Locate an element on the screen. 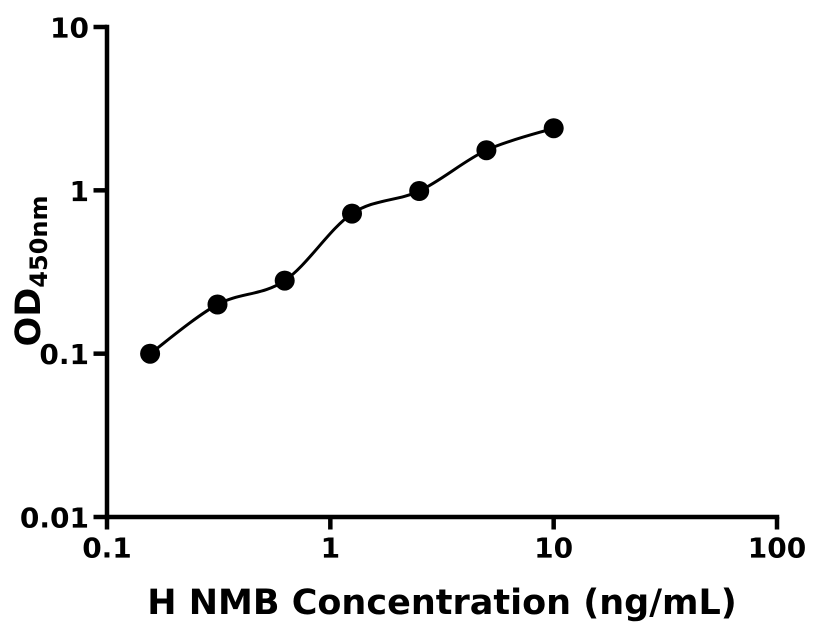 The width and height of the screenshot is (816, 640). x-tick-label: 10 is located at coordinates (553, 548).